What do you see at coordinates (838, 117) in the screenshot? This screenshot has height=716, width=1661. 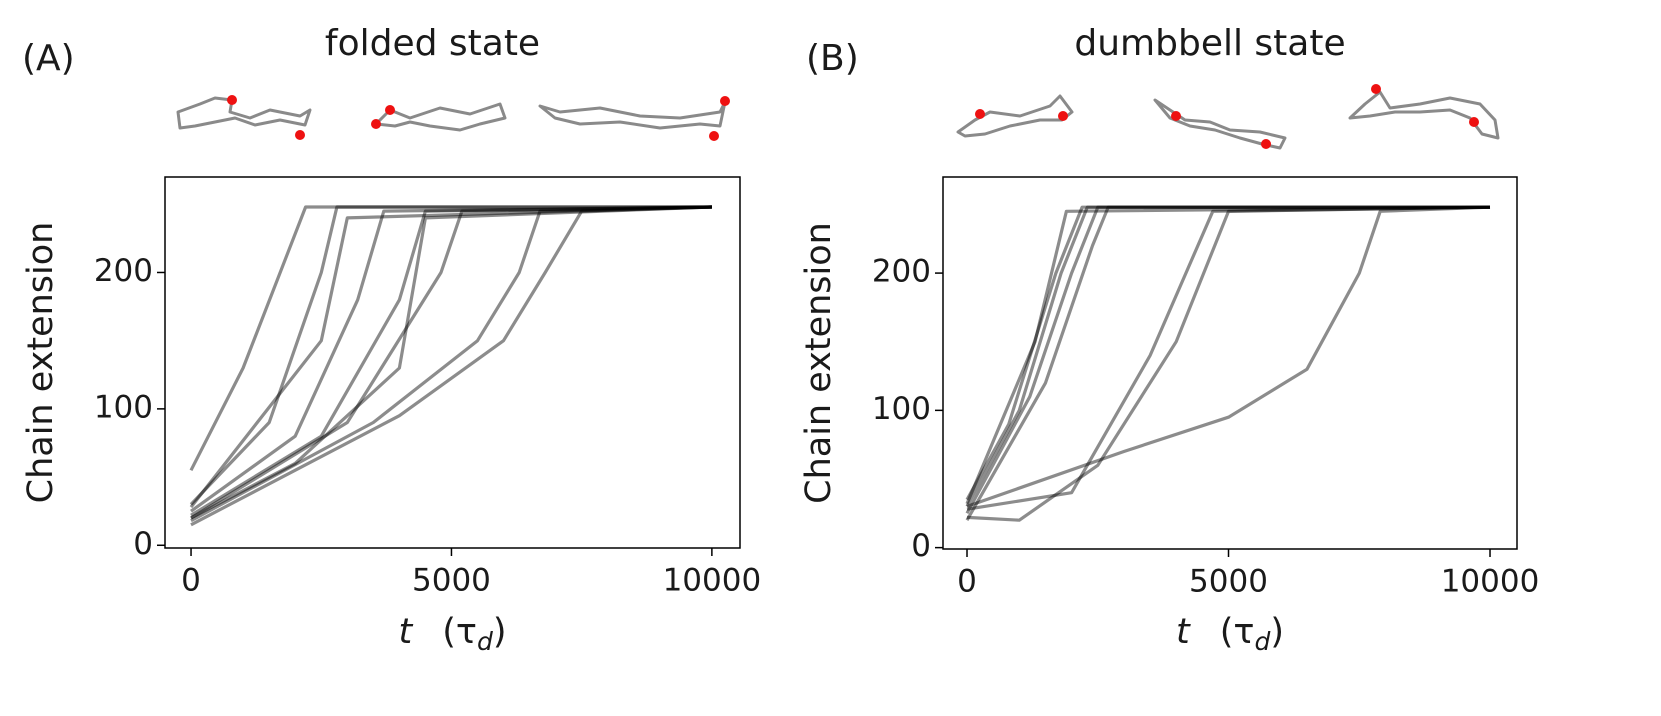 I see `polymer-sketches` at bounding box center [838, 117].